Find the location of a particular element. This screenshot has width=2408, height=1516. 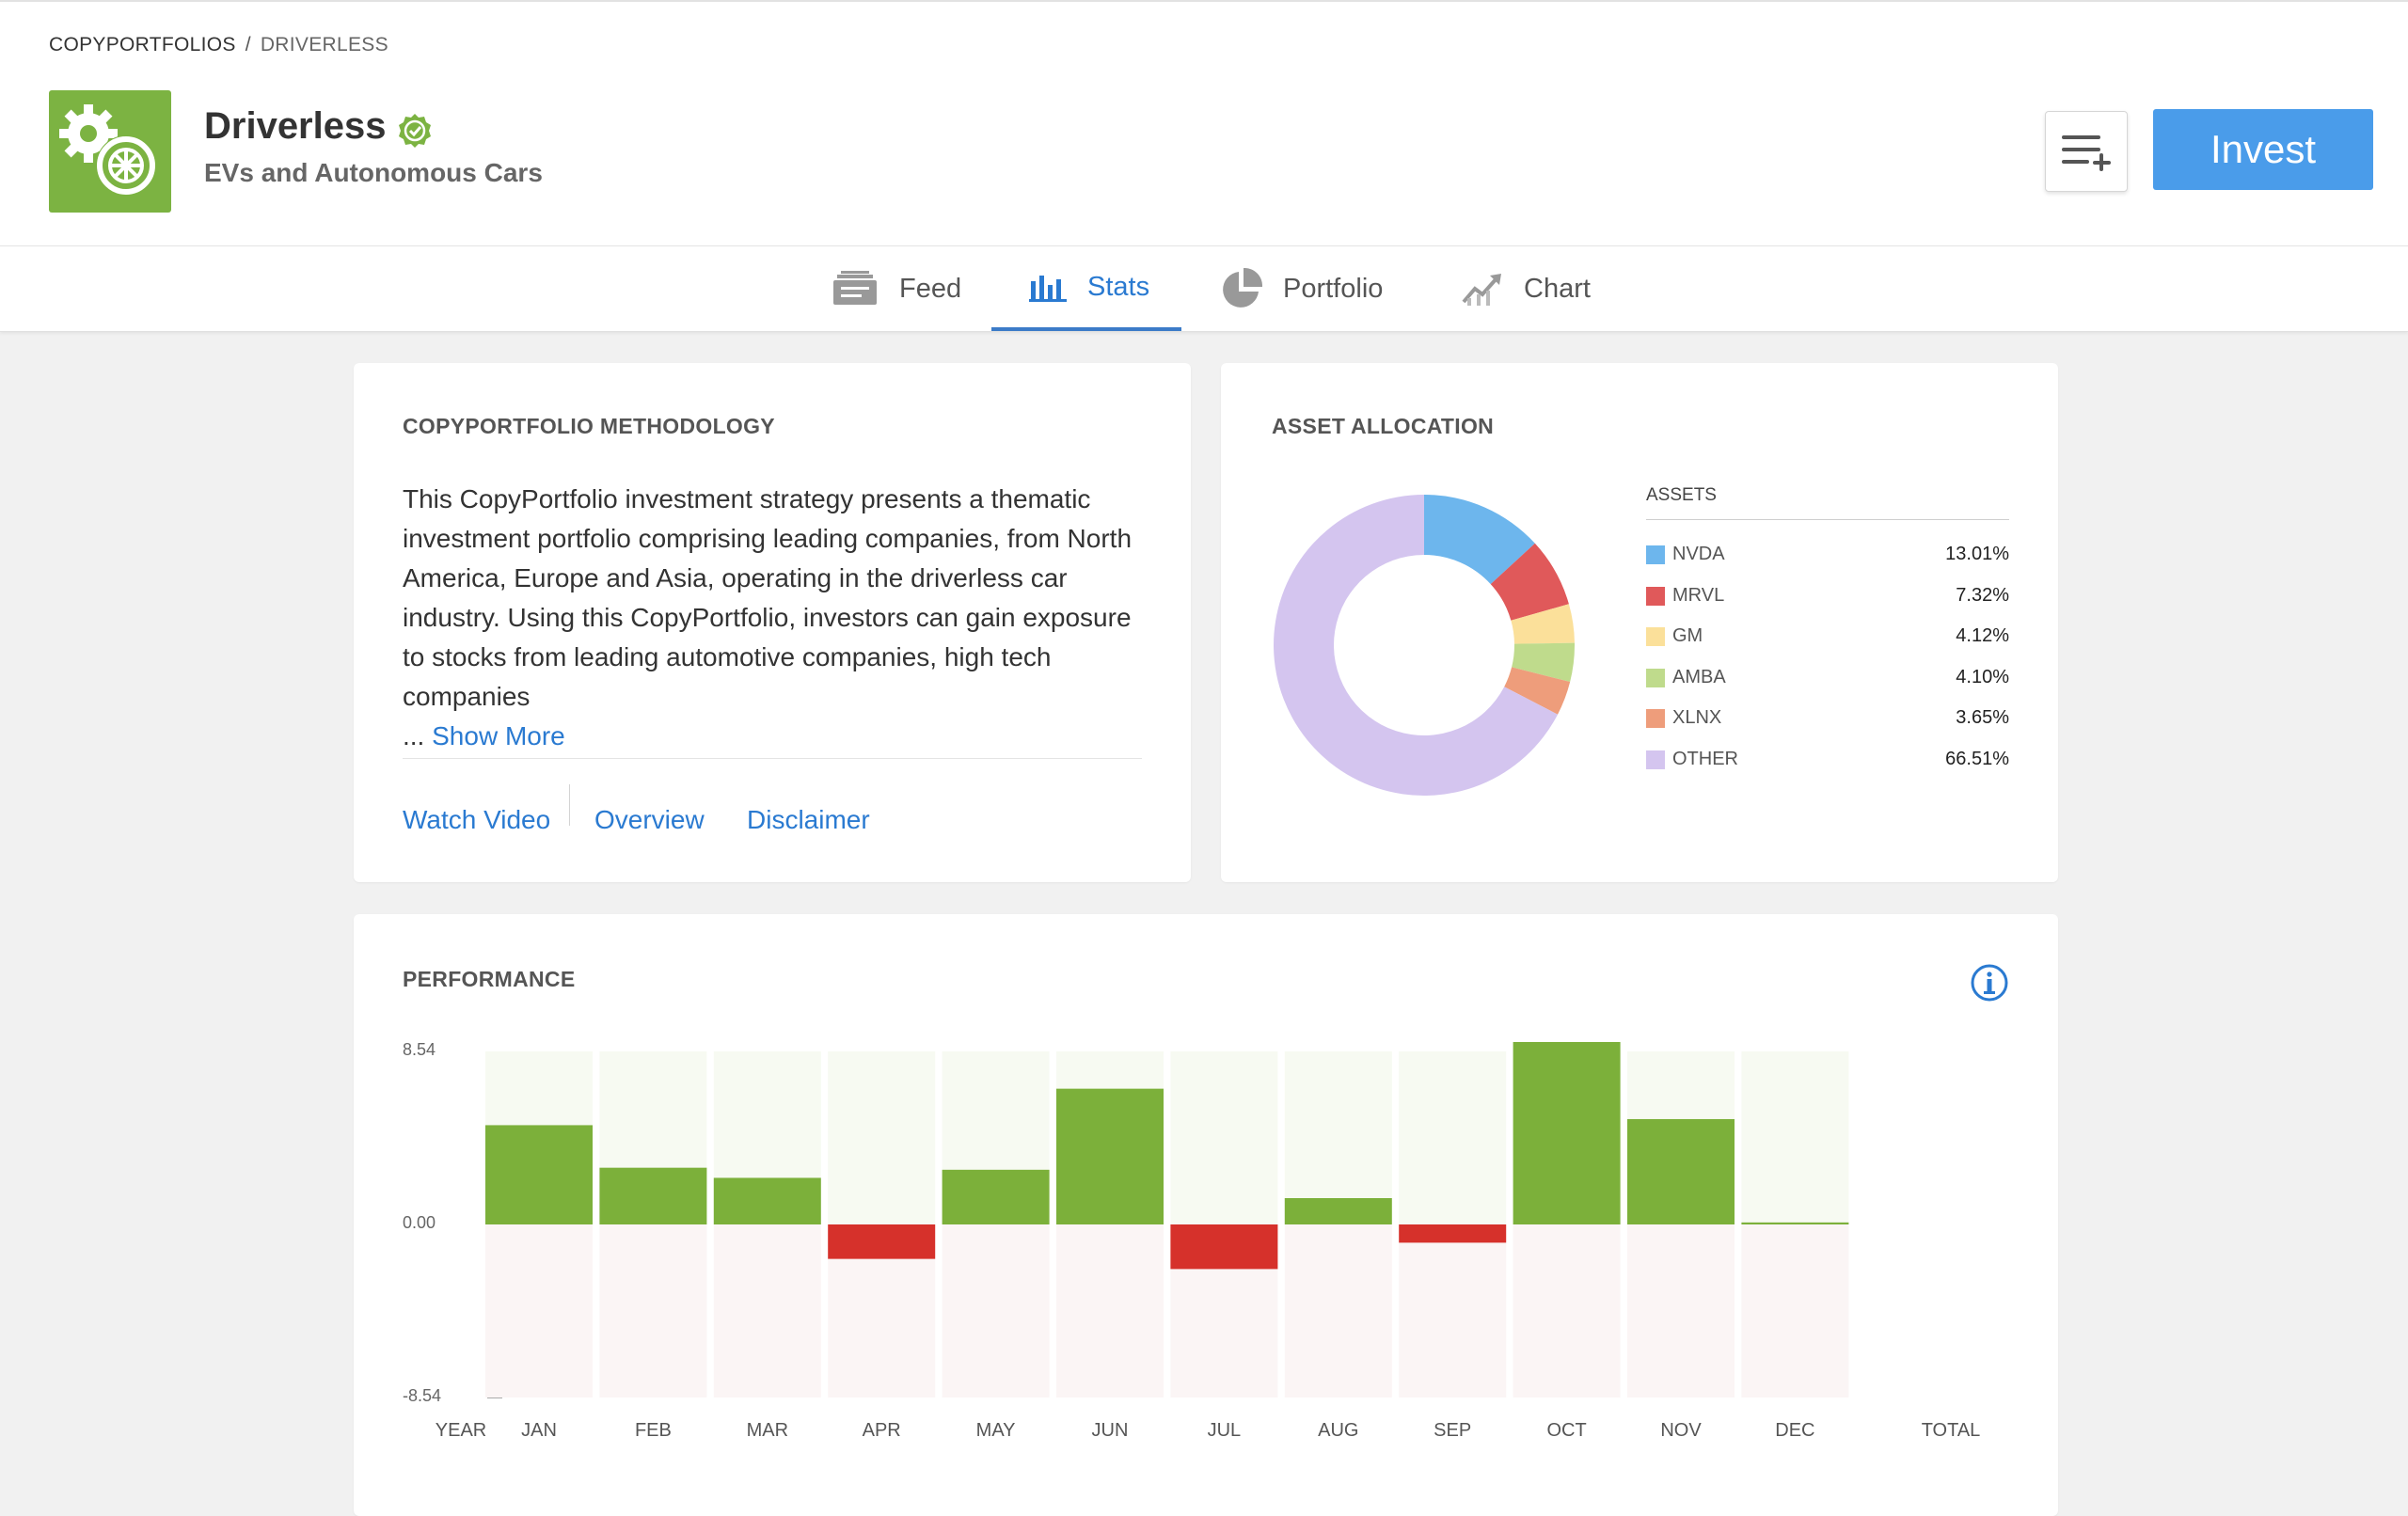

total-label: TOTAL is located at coordinates (1951, 1430).